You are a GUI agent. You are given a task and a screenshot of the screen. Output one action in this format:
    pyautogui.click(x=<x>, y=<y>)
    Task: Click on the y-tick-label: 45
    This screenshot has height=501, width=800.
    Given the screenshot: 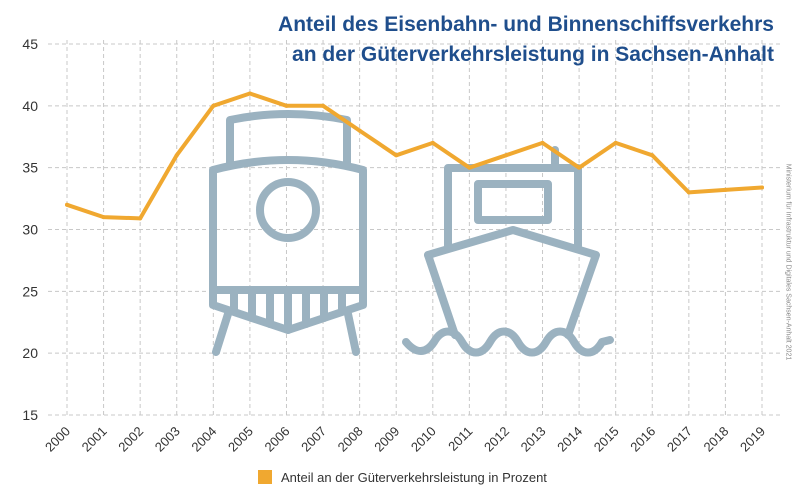 What is the action you would take?
    pyautogui.click(x=30, y=44)
    